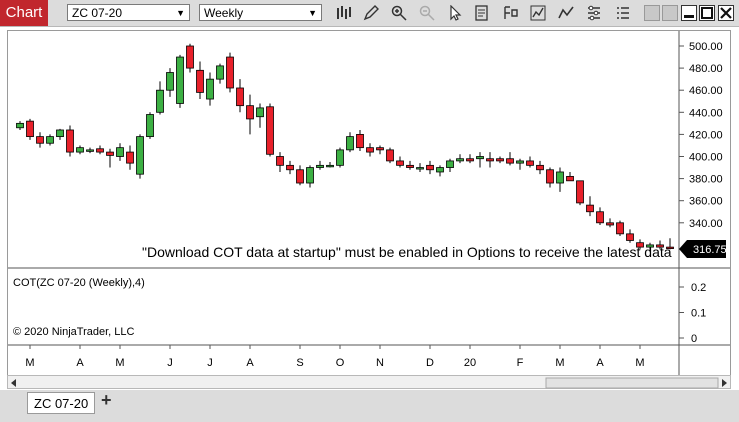 This screenshot has height=422, width=739. What do you see at coordinates (119, 363) in the screenshot?
I see `time-tick-label: M` at bounding box center [119, 363].